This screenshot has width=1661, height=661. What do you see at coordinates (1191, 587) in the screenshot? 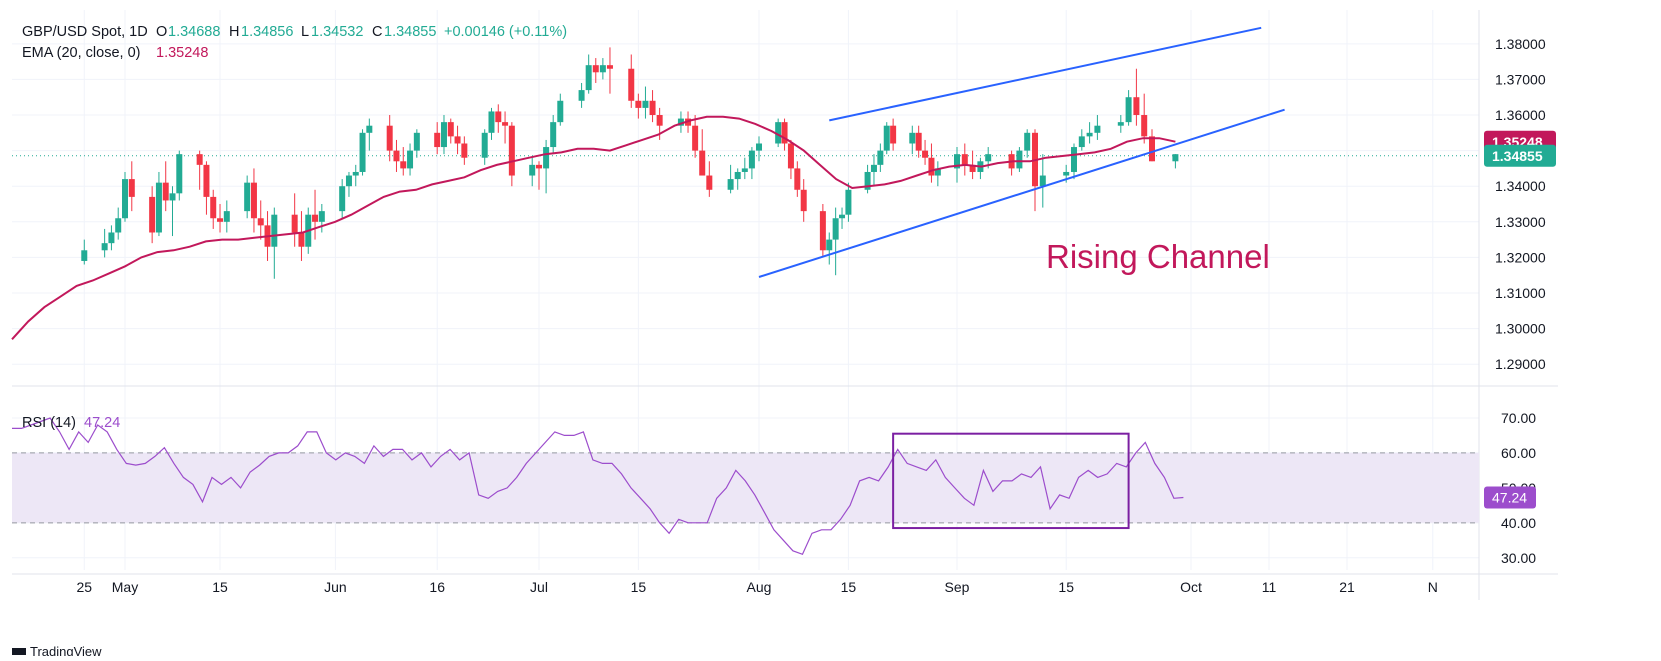
I see `time-tick-label: Oct` at bounding box center [1191, 587].